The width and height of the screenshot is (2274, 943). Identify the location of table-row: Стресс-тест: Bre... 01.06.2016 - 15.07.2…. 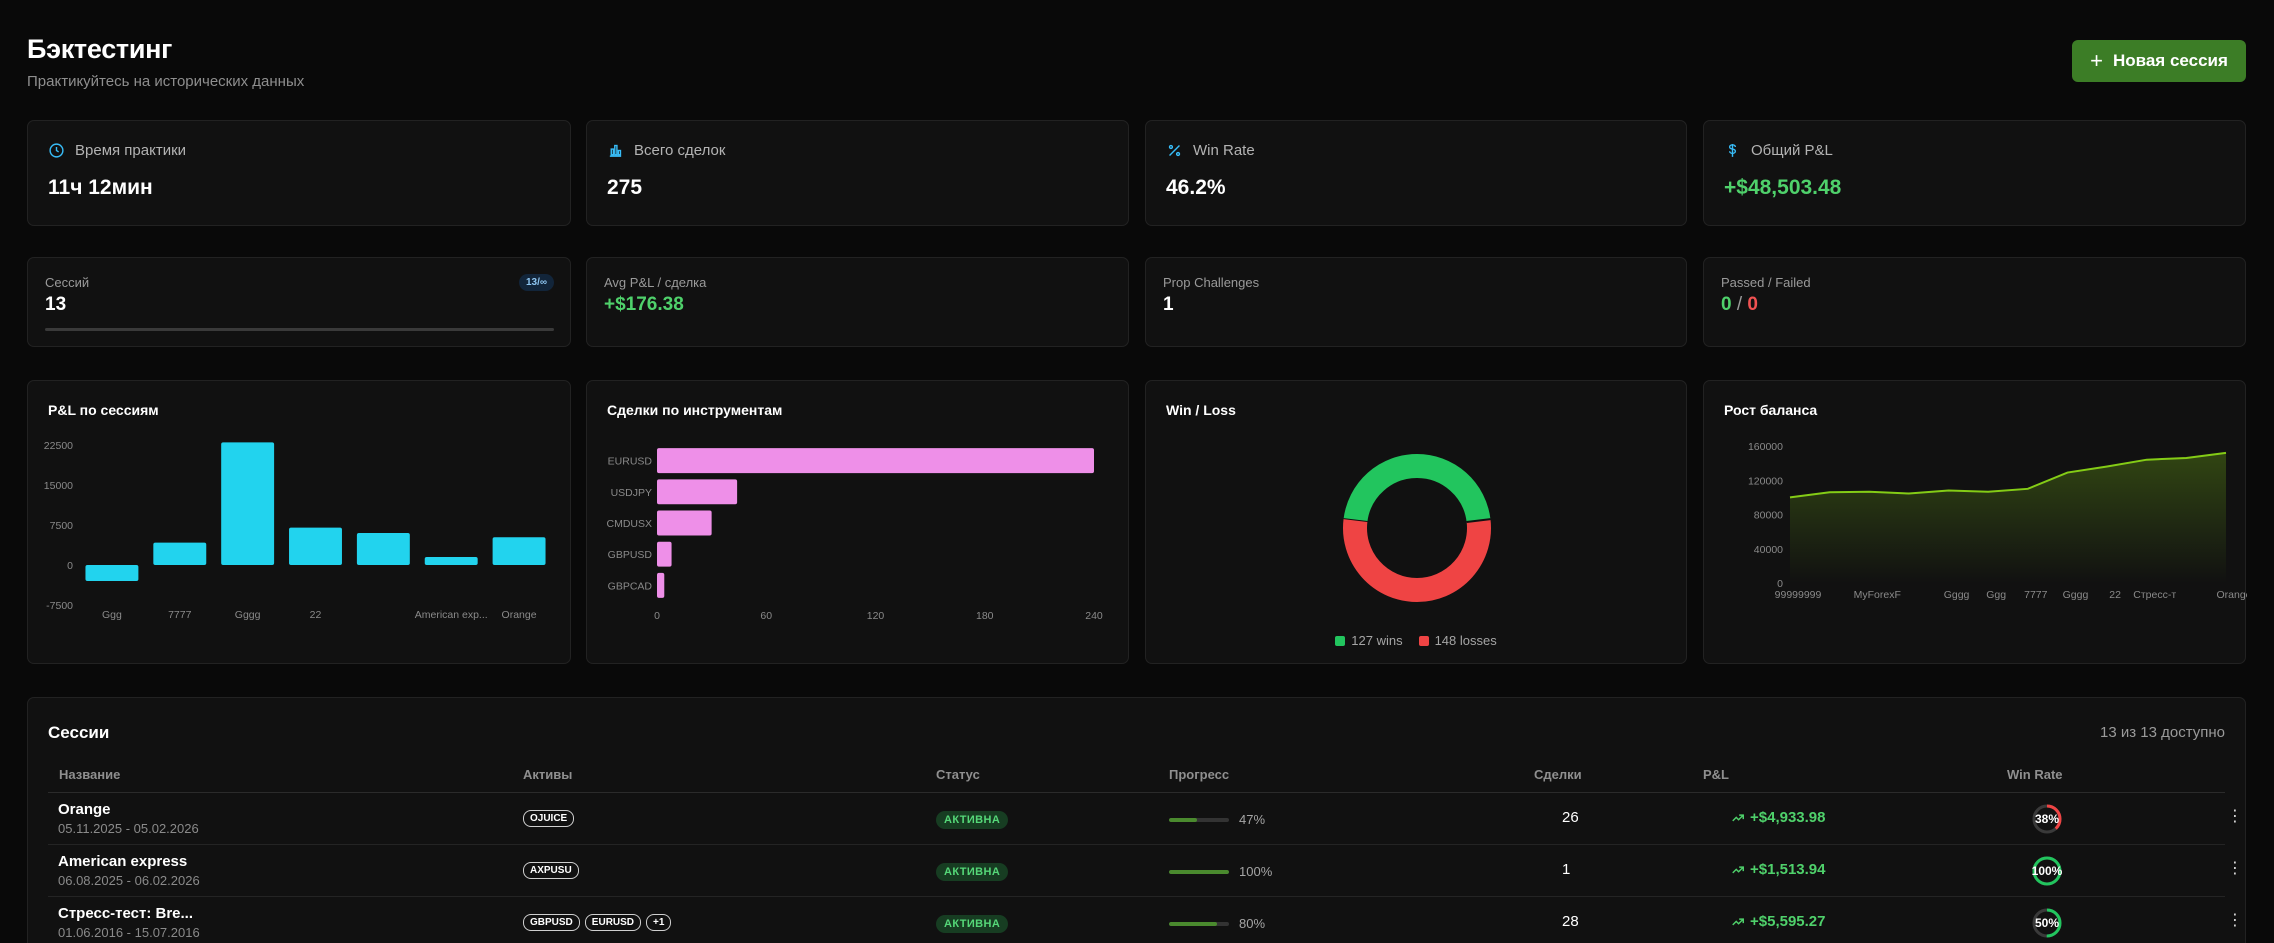
(1145, 920).